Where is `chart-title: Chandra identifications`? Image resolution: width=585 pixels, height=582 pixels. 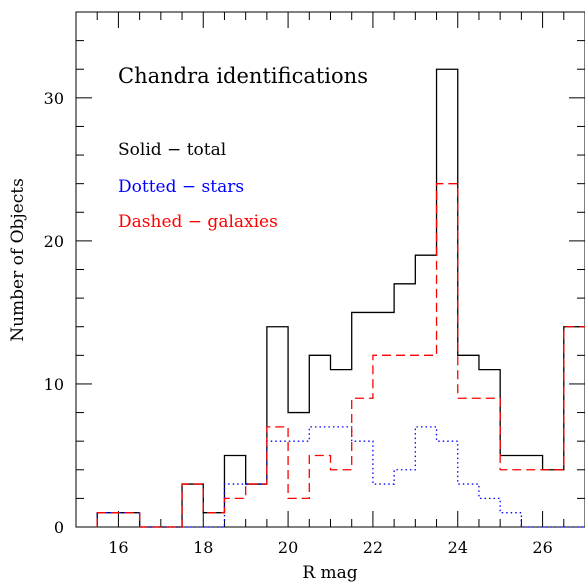 chart-title: Chandra identifications is located at coordinates (243, 76).